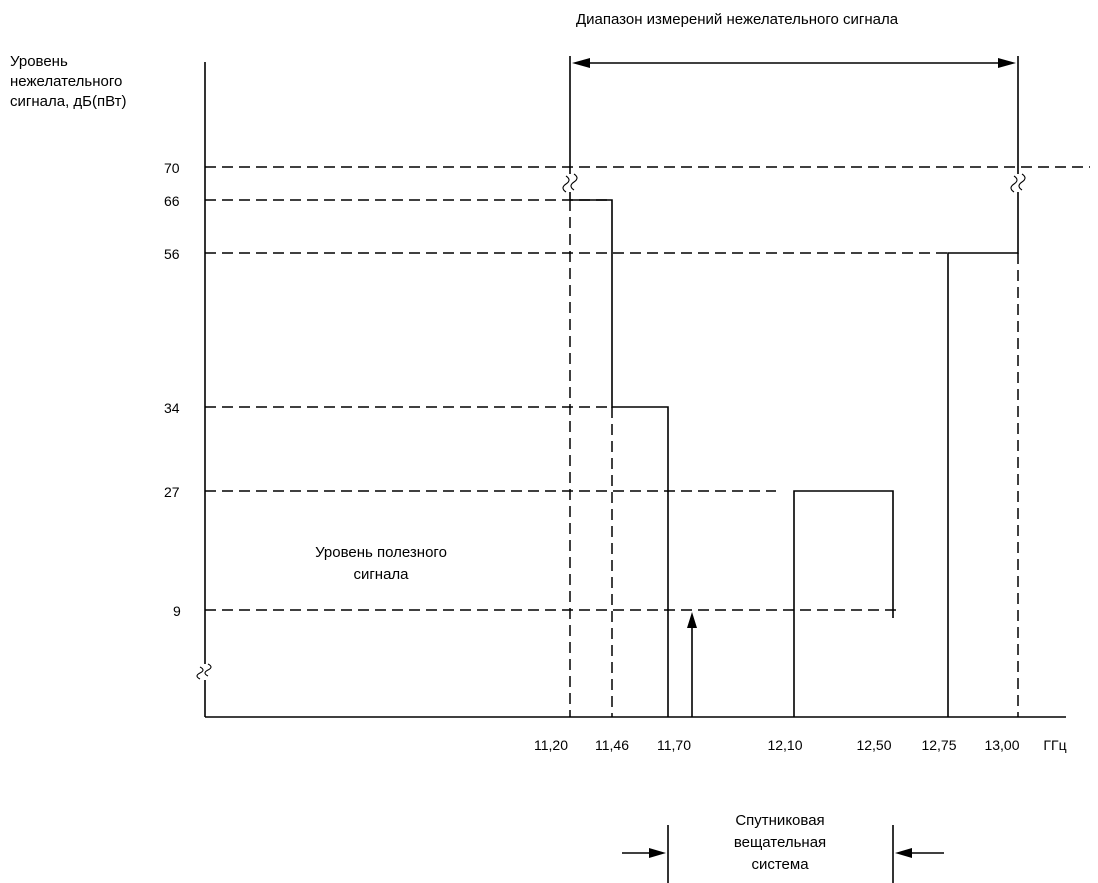  I want to click on x-unit-label: ГГц, so click(1054, 745).